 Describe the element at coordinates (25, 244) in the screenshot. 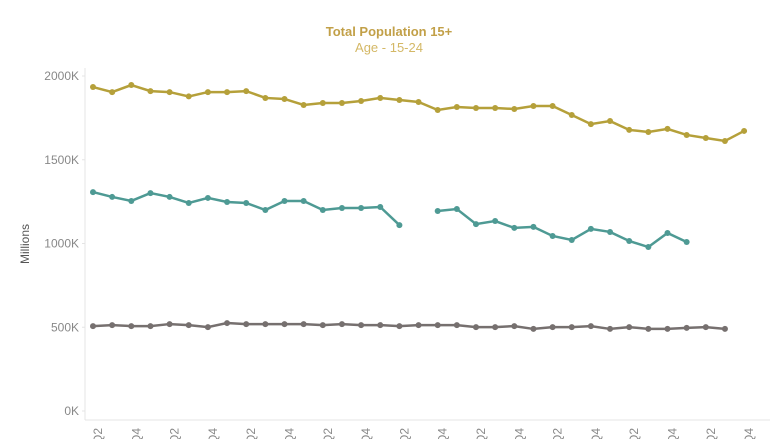

I see `y-axis-label: Millions` at that location.